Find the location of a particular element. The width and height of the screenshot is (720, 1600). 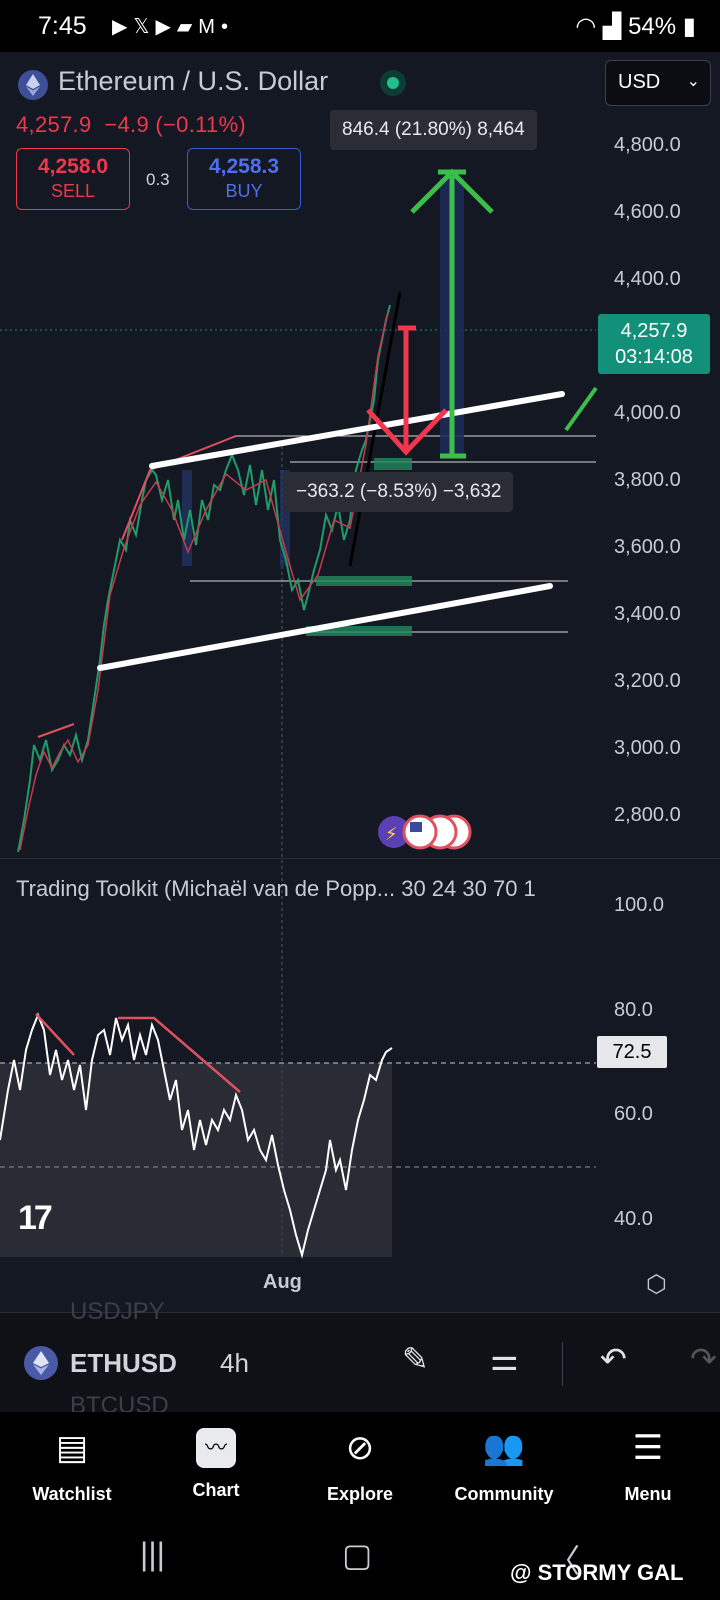

price-axis-label: 2,800.0 is located at coordinates (647, 815).